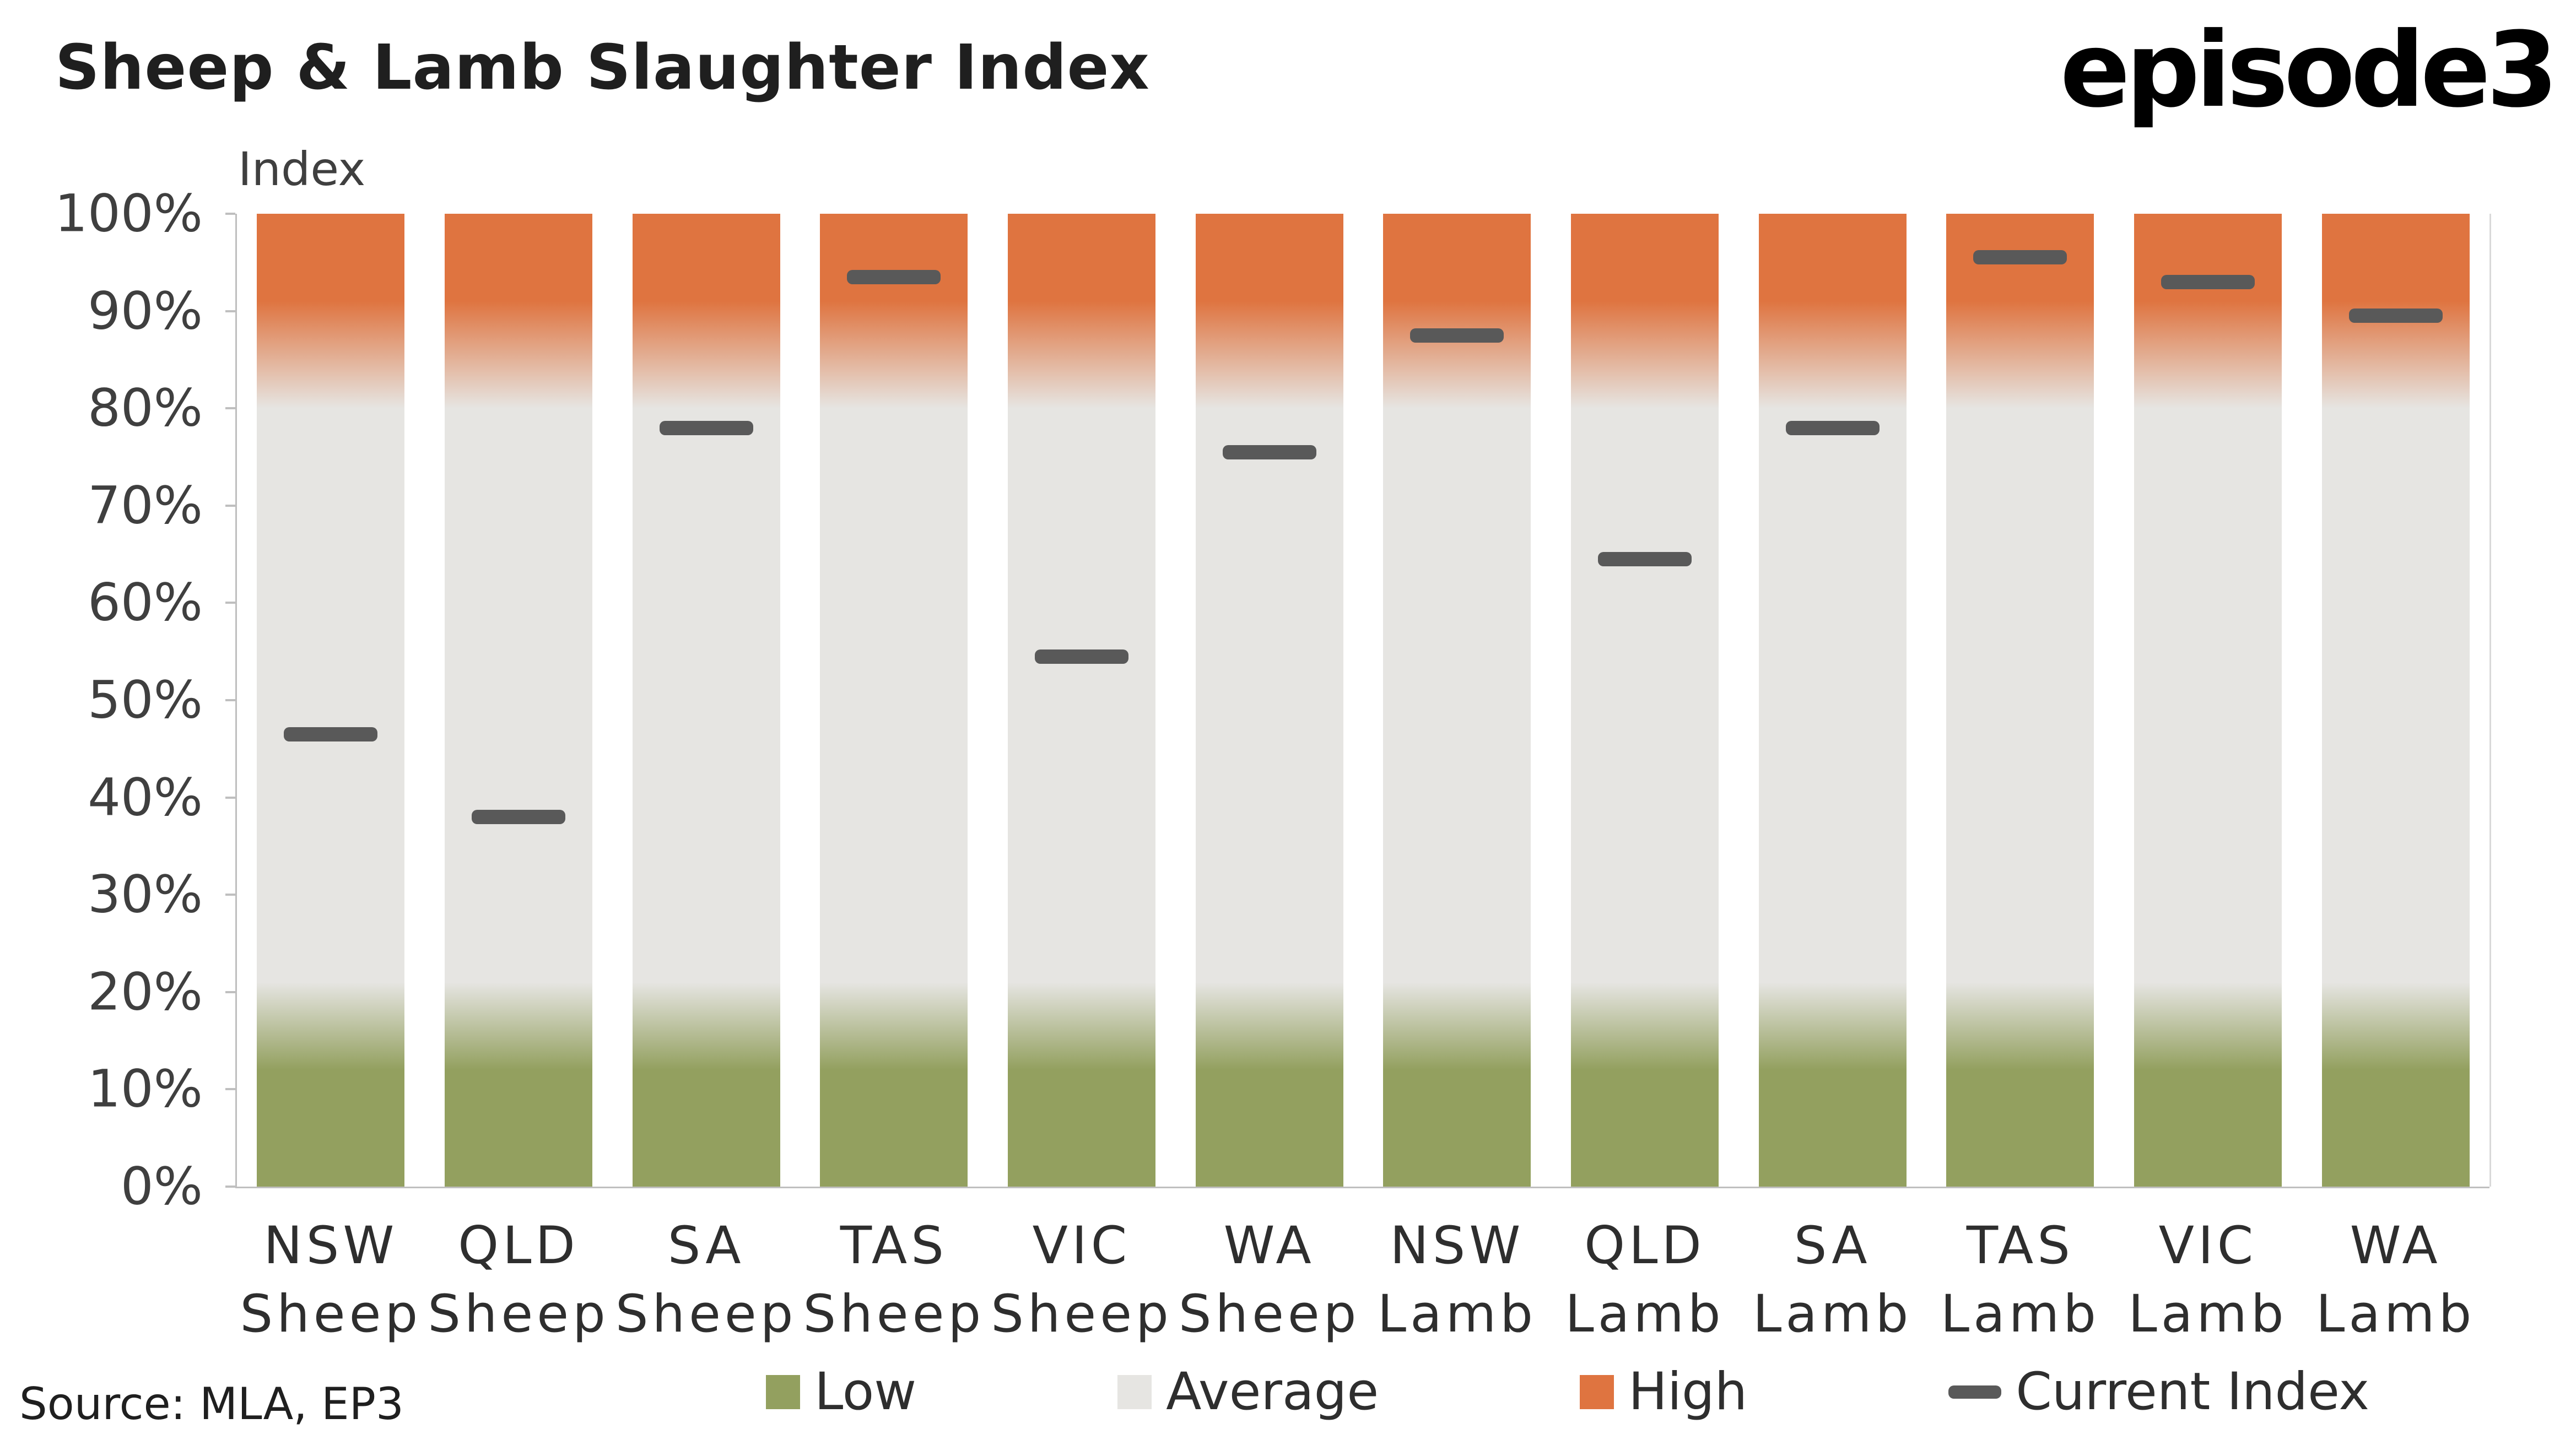  I want to click on y-tick-label: 0%, so click(161, 1186).